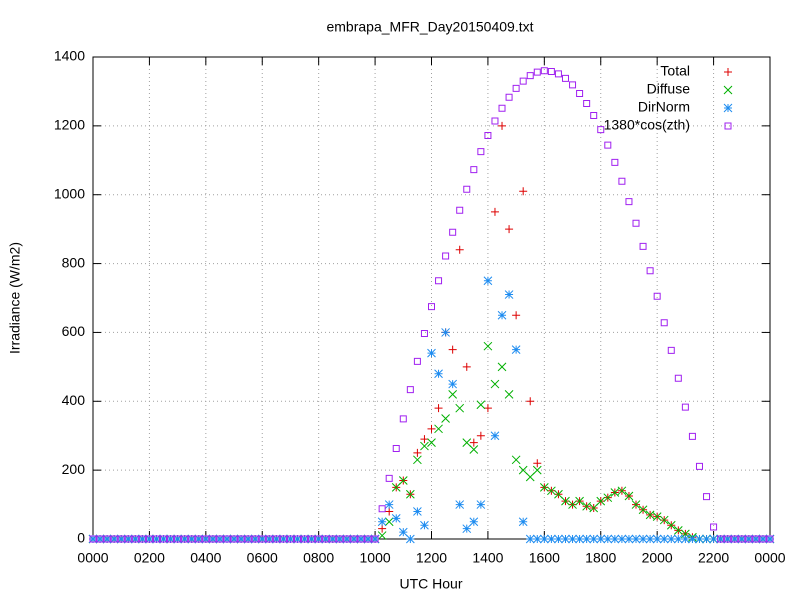 The height and width of the screenshot is (600, 800). Describe the element at coordinates (713, 558) in the screenshot. I see `x-tick-label: 2200` at that location.